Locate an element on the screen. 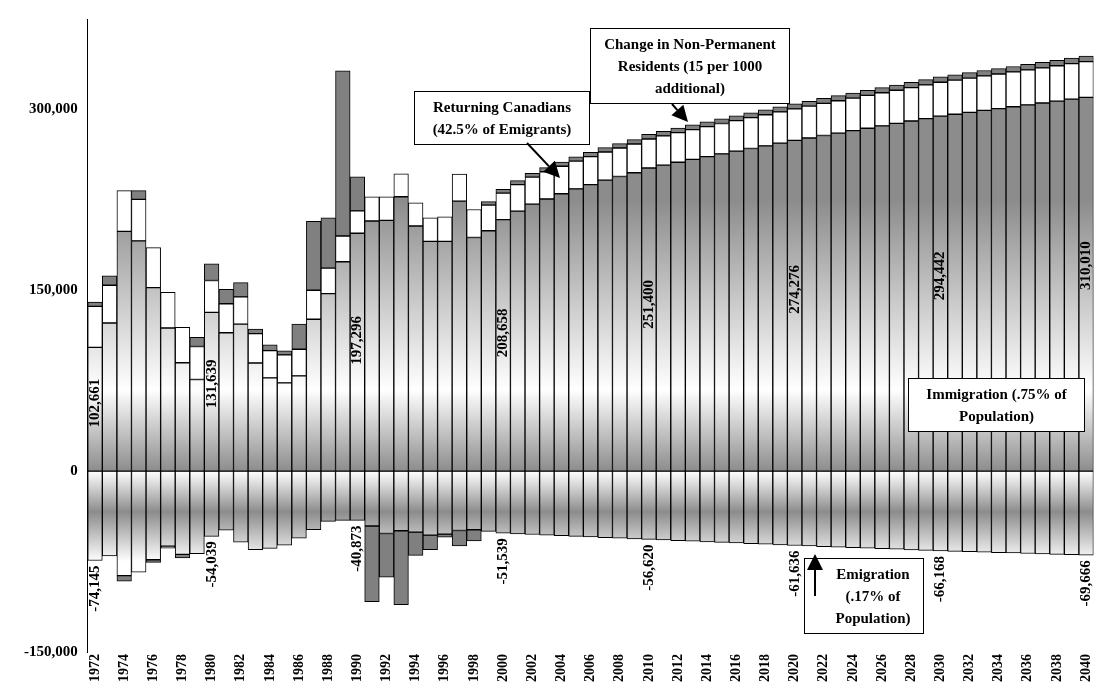 This screenshot has width=1105, height=684. x-tick-label: 1976 is located at coordinates (152, 668).